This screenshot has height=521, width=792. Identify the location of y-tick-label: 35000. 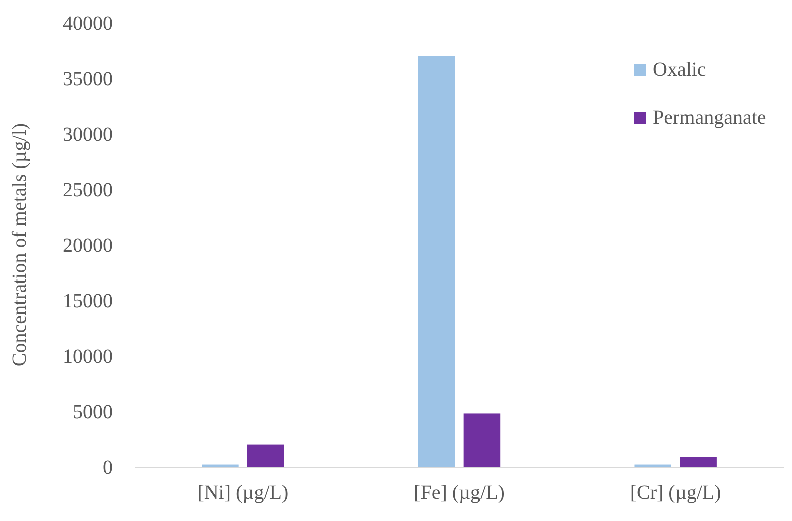
(88, 79).